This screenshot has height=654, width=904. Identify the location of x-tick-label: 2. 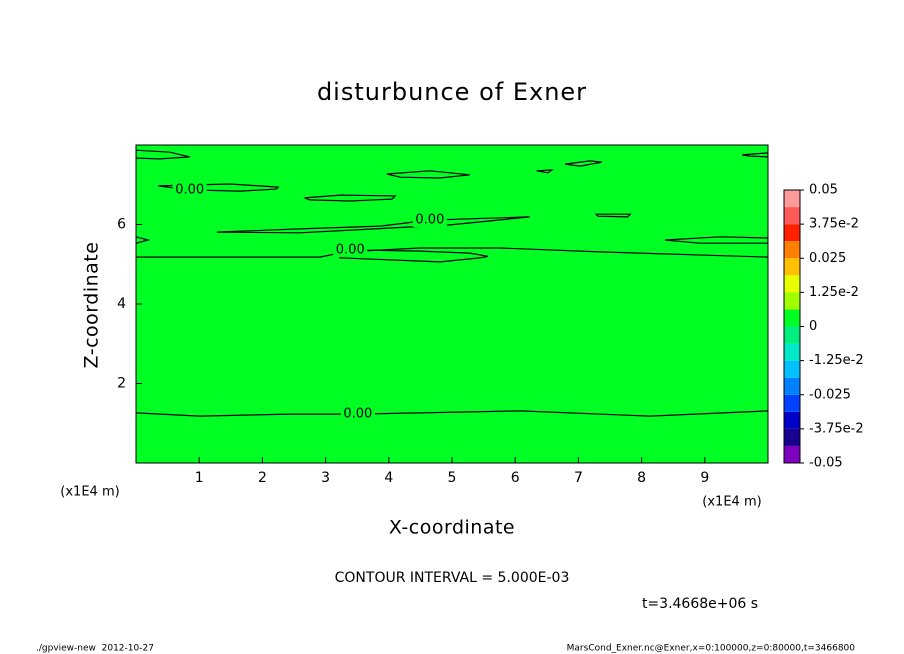
(262, 478).